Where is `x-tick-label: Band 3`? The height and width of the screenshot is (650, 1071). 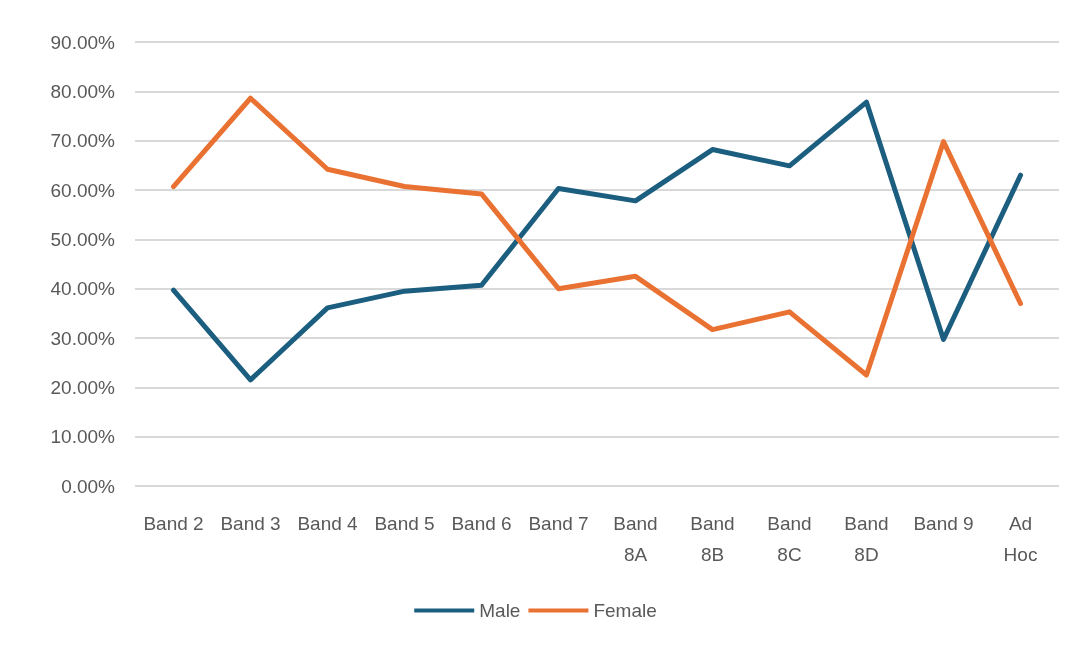
x-tick-label: Band 3 is located at coordinates (250, 523).